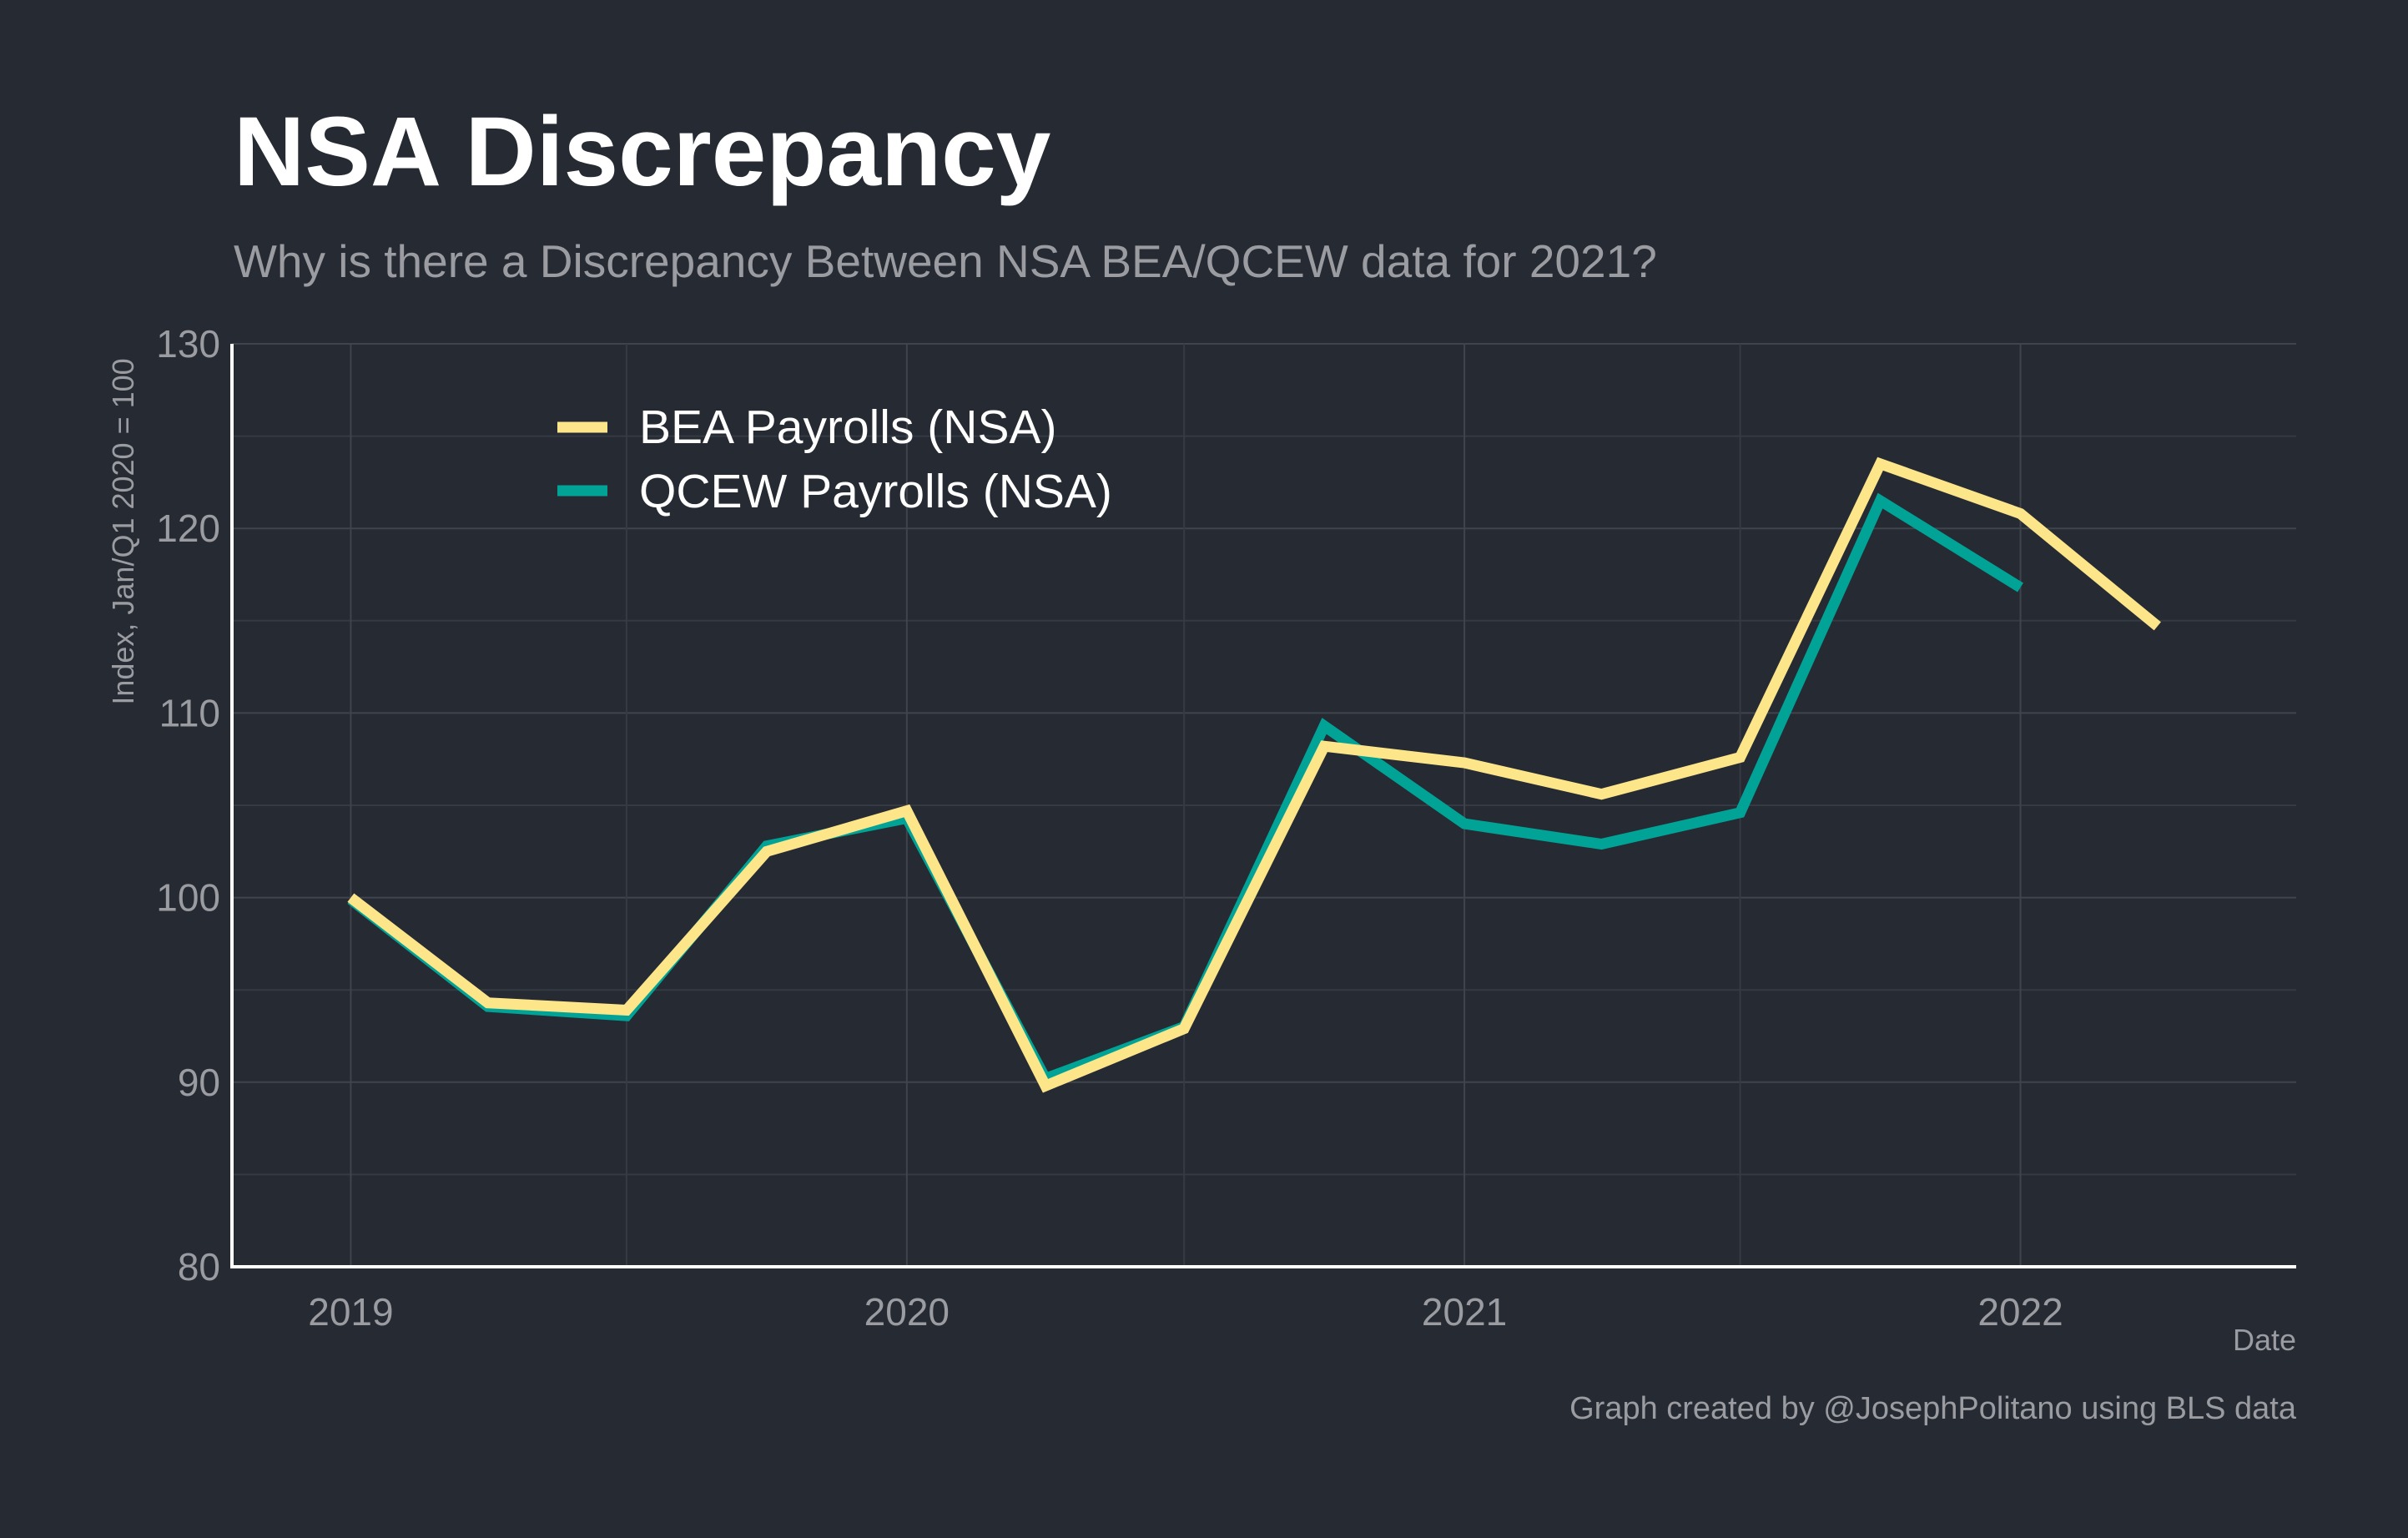 The image size is (2408, 1538). I want to click on x-tick-label: 2021, so click(1464, 1312).